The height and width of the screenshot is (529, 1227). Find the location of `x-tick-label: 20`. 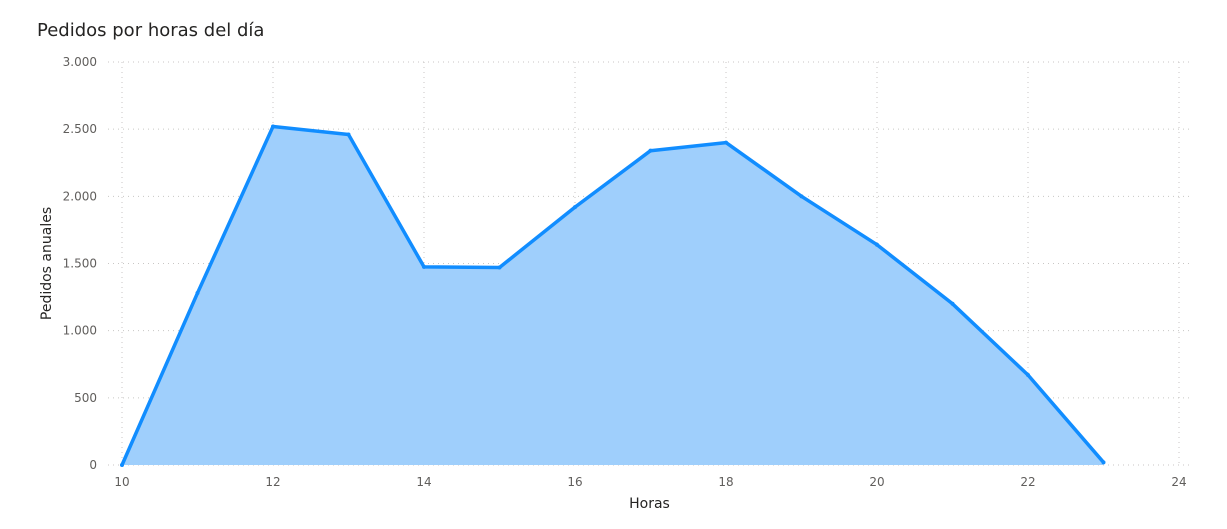

x-tick-label: 20 is located at coordinates (876, 482).